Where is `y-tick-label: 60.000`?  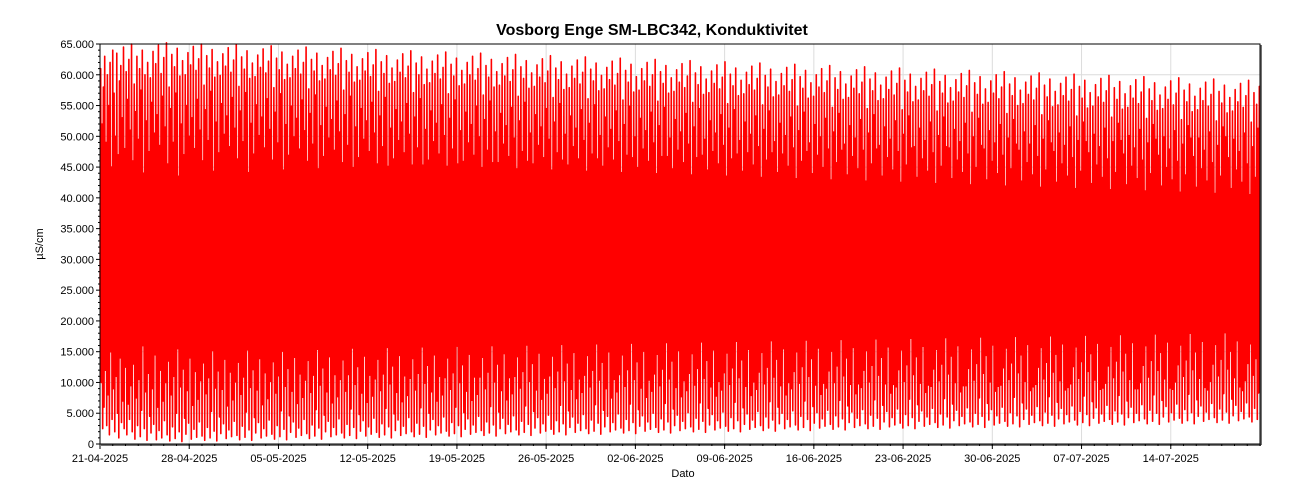 y-tick-label: 60.000 is located at coordinates (77, 76).